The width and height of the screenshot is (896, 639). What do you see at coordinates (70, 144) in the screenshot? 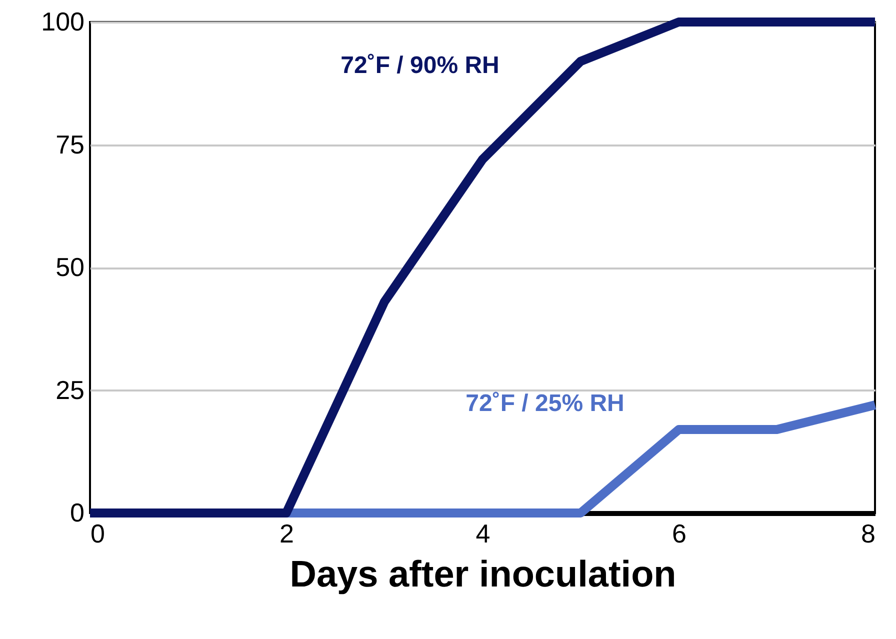
I see `y-tick-label: 75` at bounding box center [70, 144].